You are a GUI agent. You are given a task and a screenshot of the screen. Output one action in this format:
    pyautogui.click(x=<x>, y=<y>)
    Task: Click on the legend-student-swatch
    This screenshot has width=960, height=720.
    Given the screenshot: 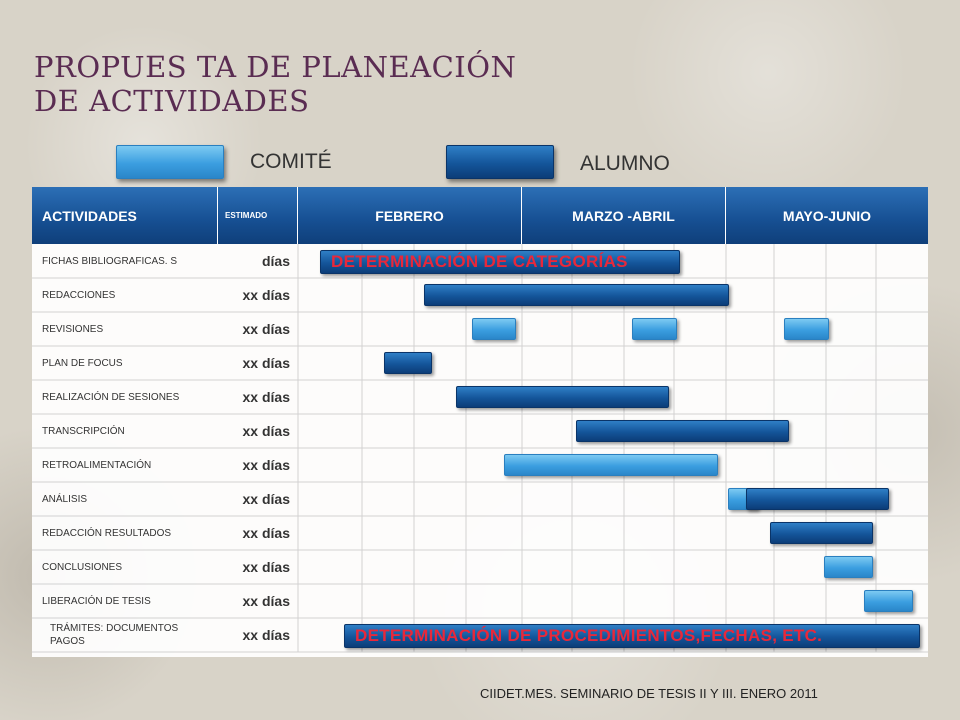 What is the action you would take?
    pyautogui.click(x=500, y=162)
    